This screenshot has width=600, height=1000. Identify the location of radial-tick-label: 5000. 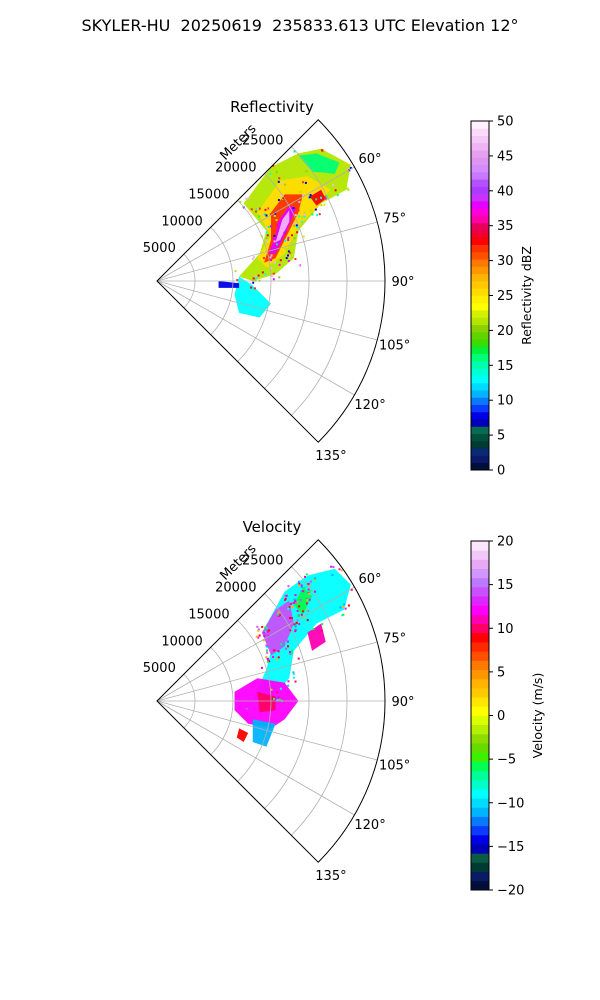
(159, 248).